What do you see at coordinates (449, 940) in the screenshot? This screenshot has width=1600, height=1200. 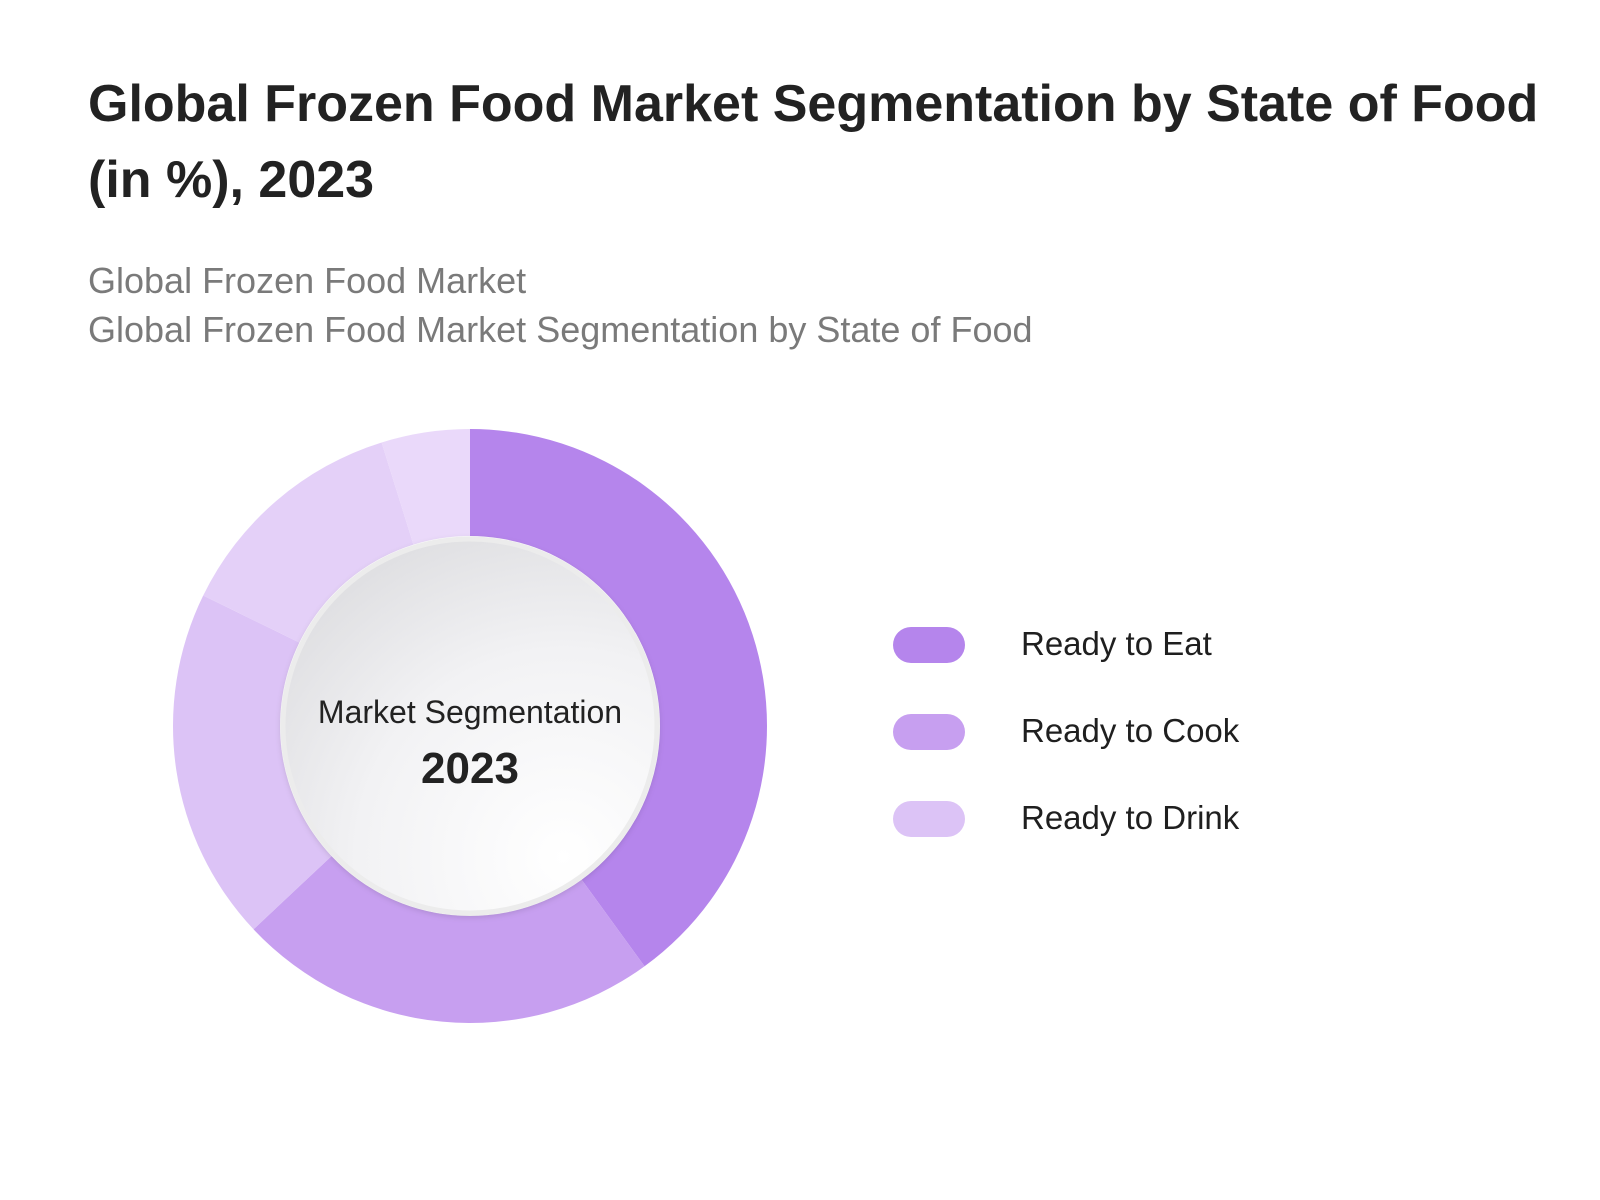 I see `slice-ready-to-cook` at bounding box center [449, 940].